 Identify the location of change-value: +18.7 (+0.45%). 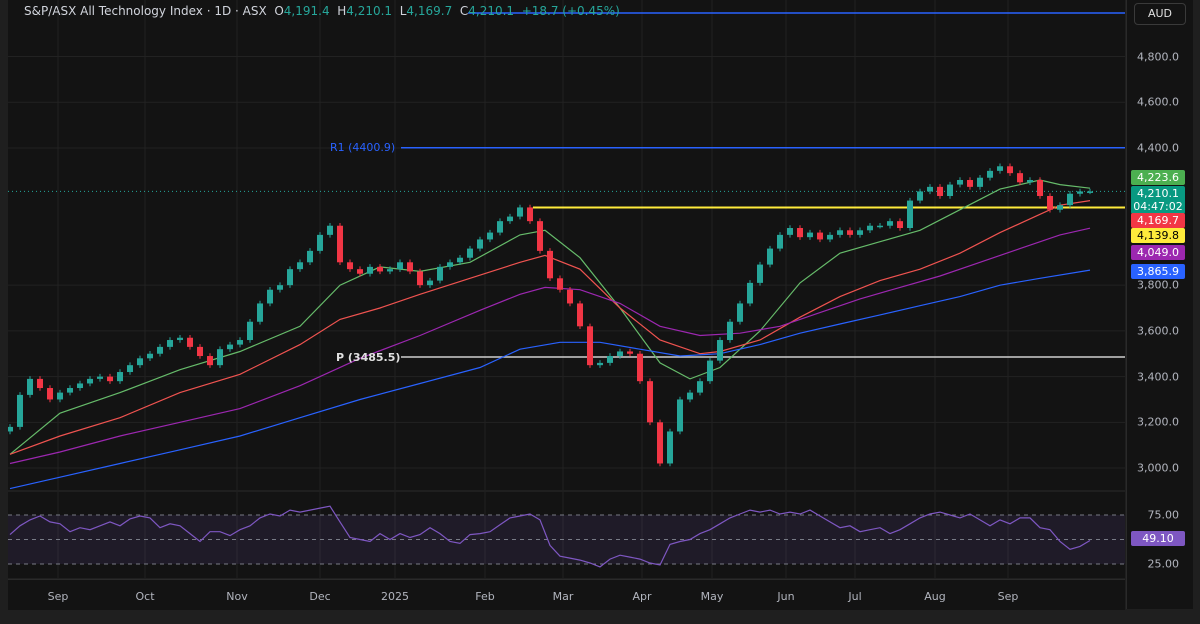
(570, 11).